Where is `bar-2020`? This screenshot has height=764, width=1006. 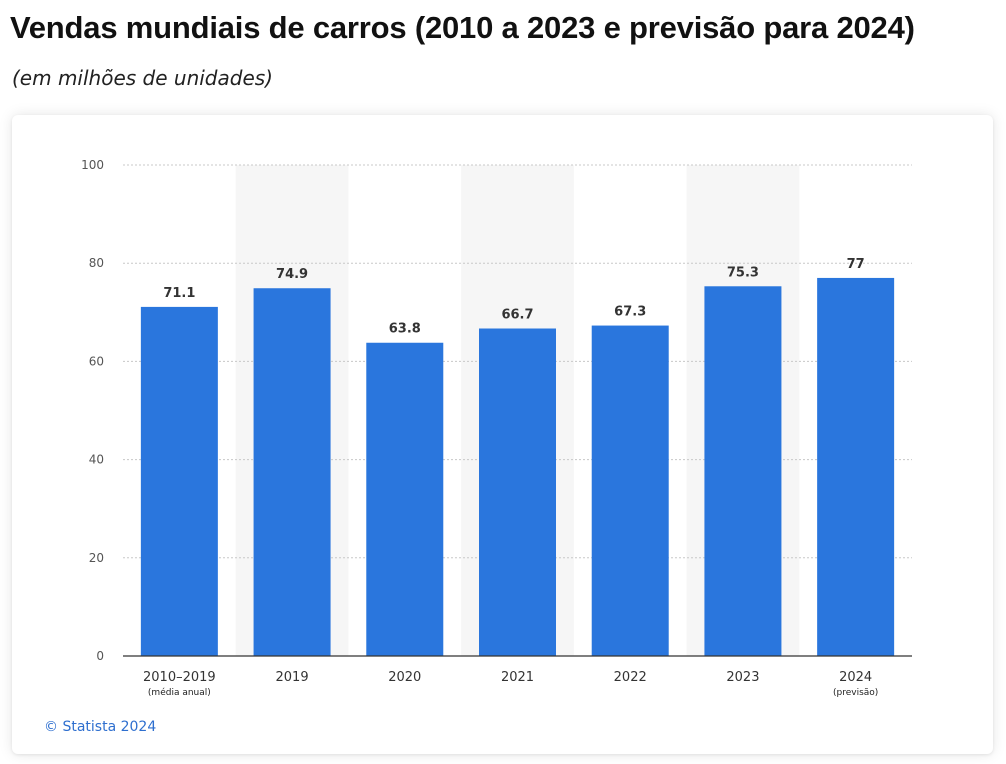 bar-2020 is located at coordinates (405, 499).